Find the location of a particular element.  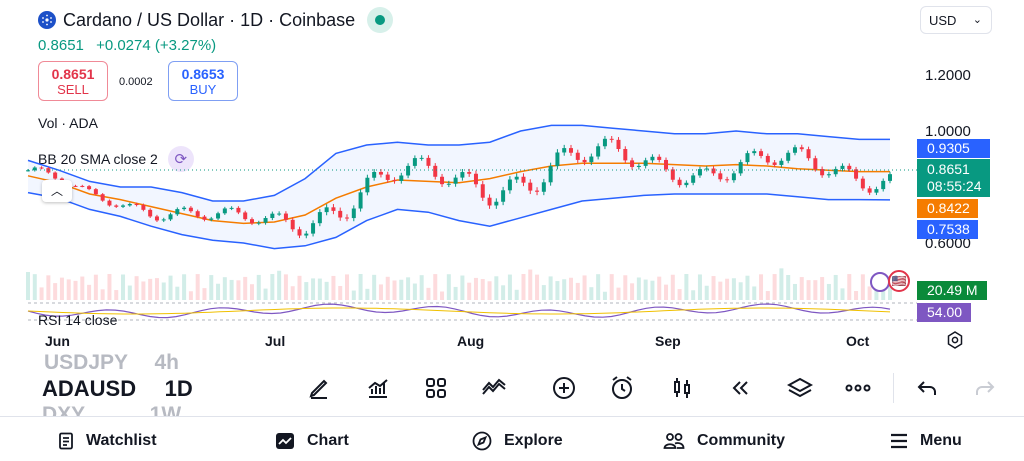

symbol-current-tf: 1D is located at coordinates (178, 388).